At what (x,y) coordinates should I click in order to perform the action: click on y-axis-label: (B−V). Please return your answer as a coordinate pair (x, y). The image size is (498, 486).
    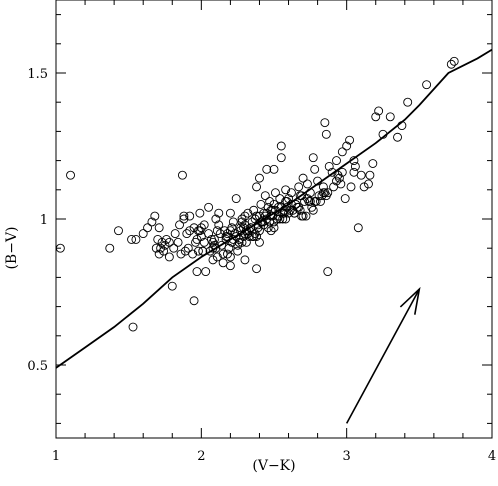
    Looking at the image, I should click on (12, 247).